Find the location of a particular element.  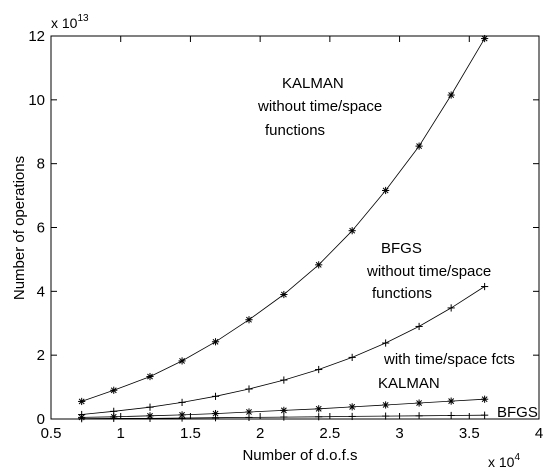

x-tick-labels: 0.5 1 1.5 2 2.5 3 3.5 4 is located at coordinates (292, 433).